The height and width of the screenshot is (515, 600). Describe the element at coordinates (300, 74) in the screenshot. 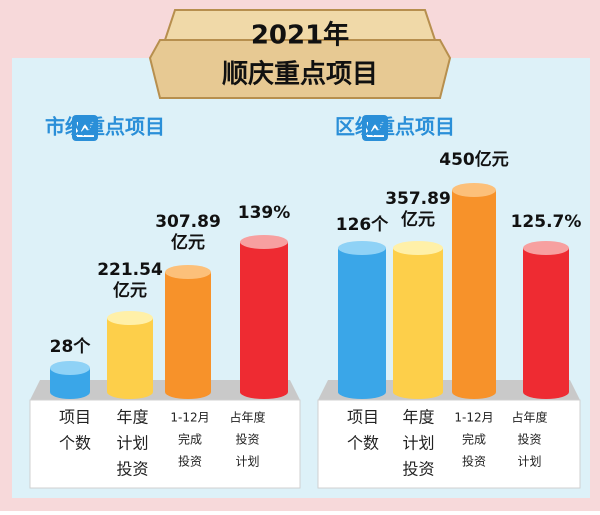

I see `header-title: 顺庆重点项目` at that location.